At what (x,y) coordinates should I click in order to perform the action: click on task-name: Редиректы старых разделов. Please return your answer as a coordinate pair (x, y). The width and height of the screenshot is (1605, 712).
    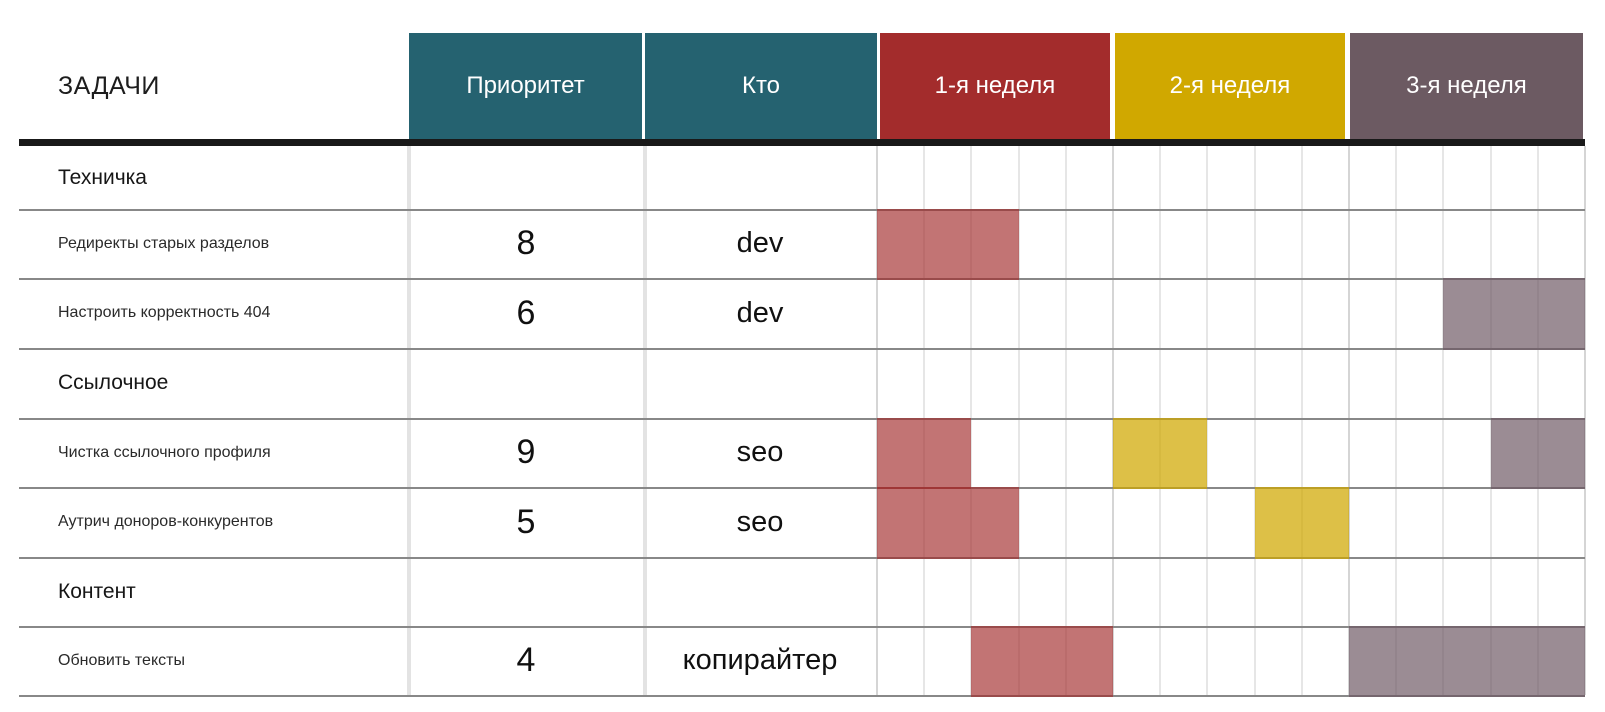
    Looking at the image, I should click on (164, 243).